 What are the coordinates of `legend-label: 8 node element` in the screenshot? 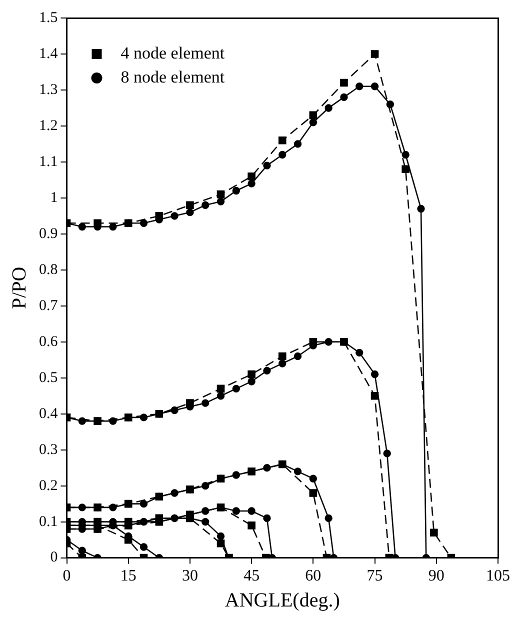 It's located at (172, 76).